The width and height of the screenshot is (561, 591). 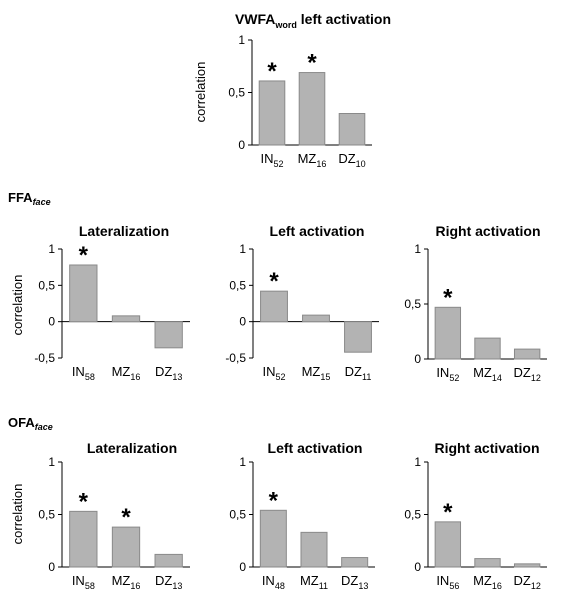 What do you see at coordinates (90, 377) in the screenshot?
I see `category-subscript: 58` at bounding box center [90, 377].